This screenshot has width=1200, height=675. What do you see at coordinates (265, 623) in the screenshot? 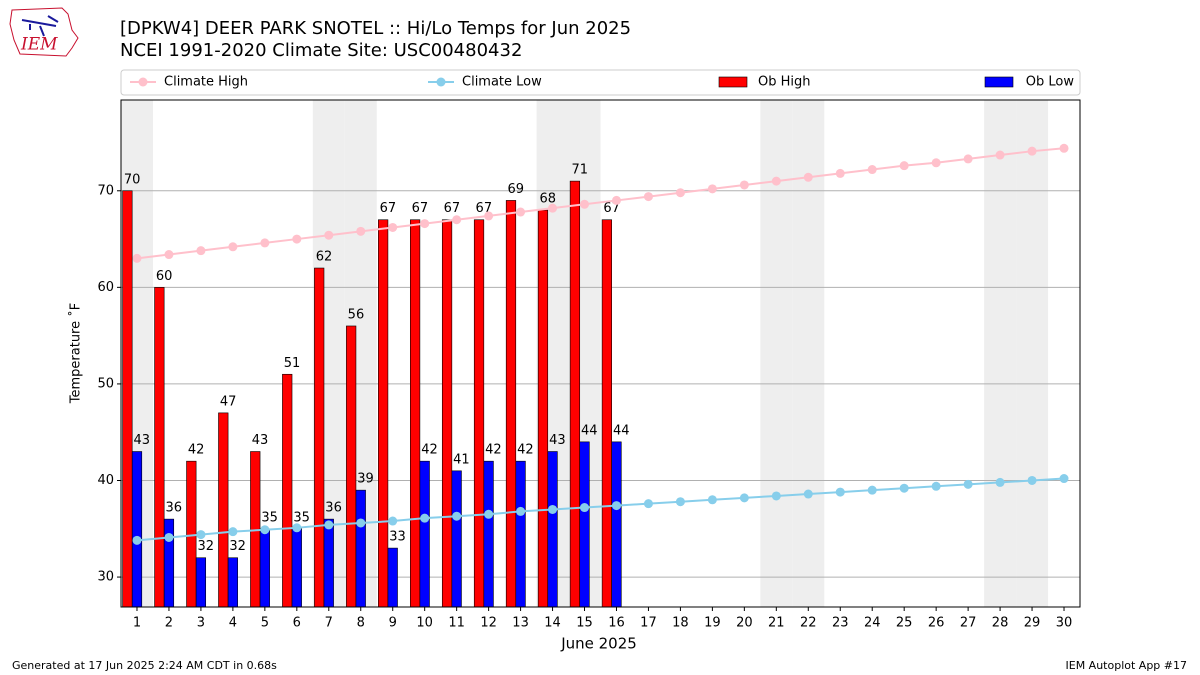
I see `x-tick-label: 5` at bounding box center [265, 623].